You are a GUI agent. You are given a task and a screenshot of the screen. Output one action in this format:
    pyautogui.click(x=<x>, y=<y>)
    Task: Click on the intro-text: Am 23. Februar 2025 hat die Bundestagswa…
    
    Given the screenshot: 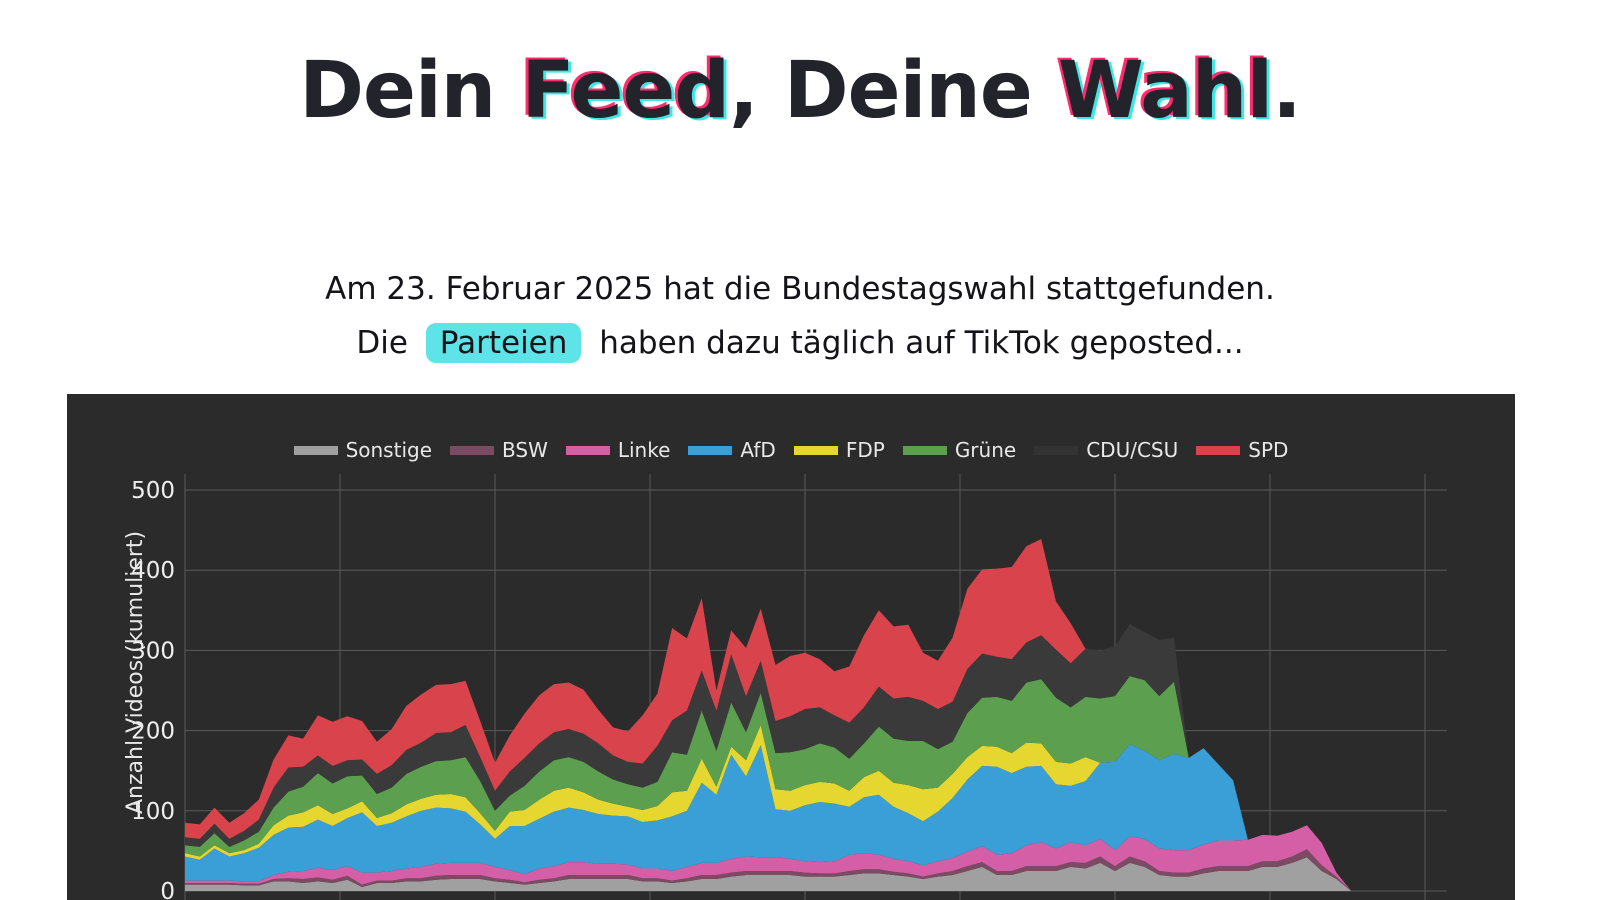 What is the action you would take?
    pyautogui.click(x=800, y=316)
    